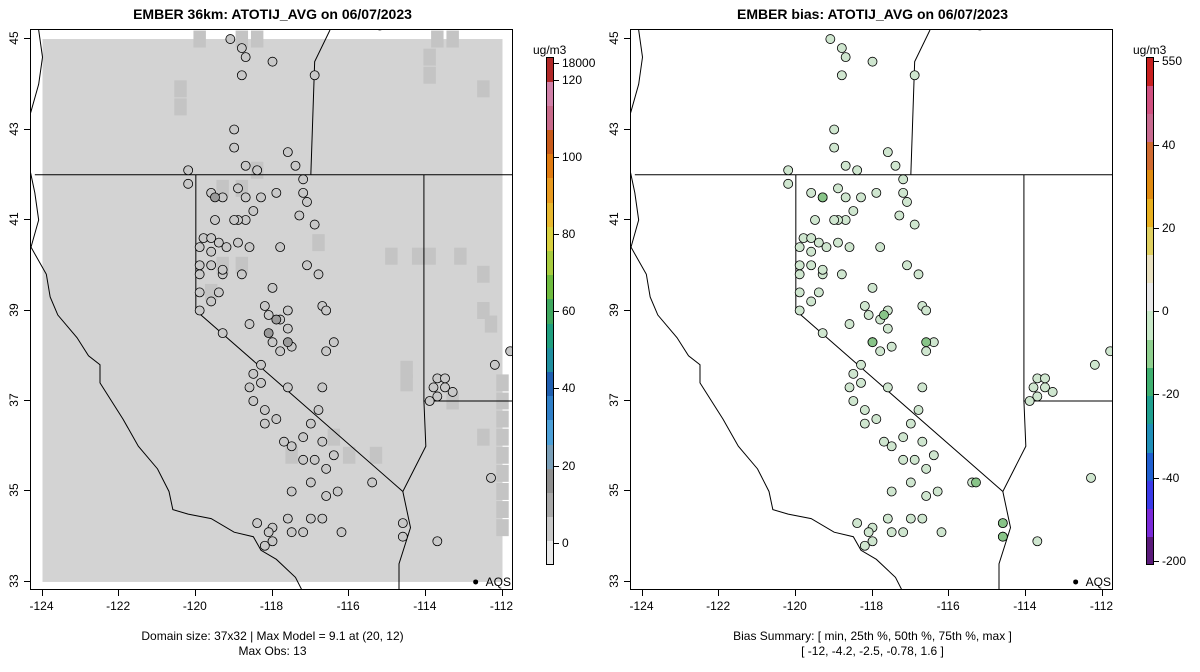 The height and width of the screenshot is (672, 1200). I want to click on y-tick-label: 33, so click(614, 581).